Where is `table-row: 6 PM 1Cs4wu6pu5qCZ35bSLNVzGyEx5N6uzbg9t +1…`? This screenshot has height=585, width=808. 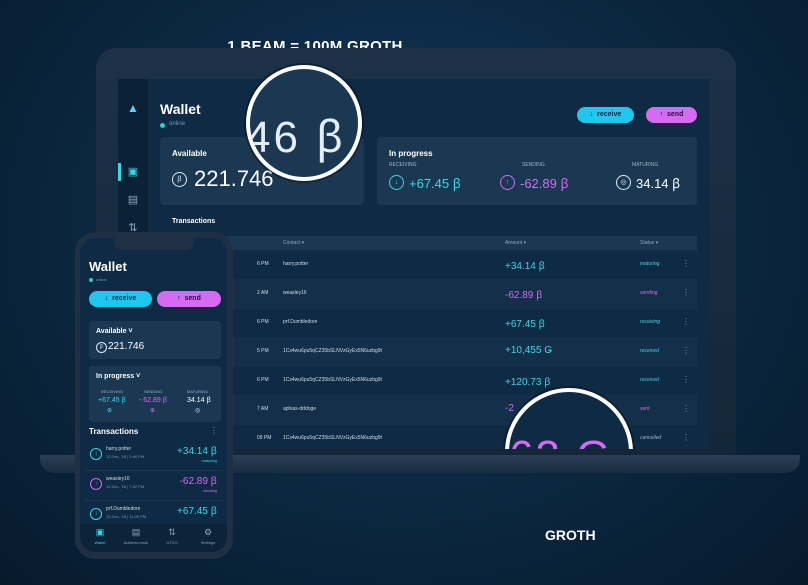
table-row: 6 PM 1Cs4wu6pu5qCZ35bSLNVzGyEx5N6uzbg9t +1… is located at coordinates (428, 381).